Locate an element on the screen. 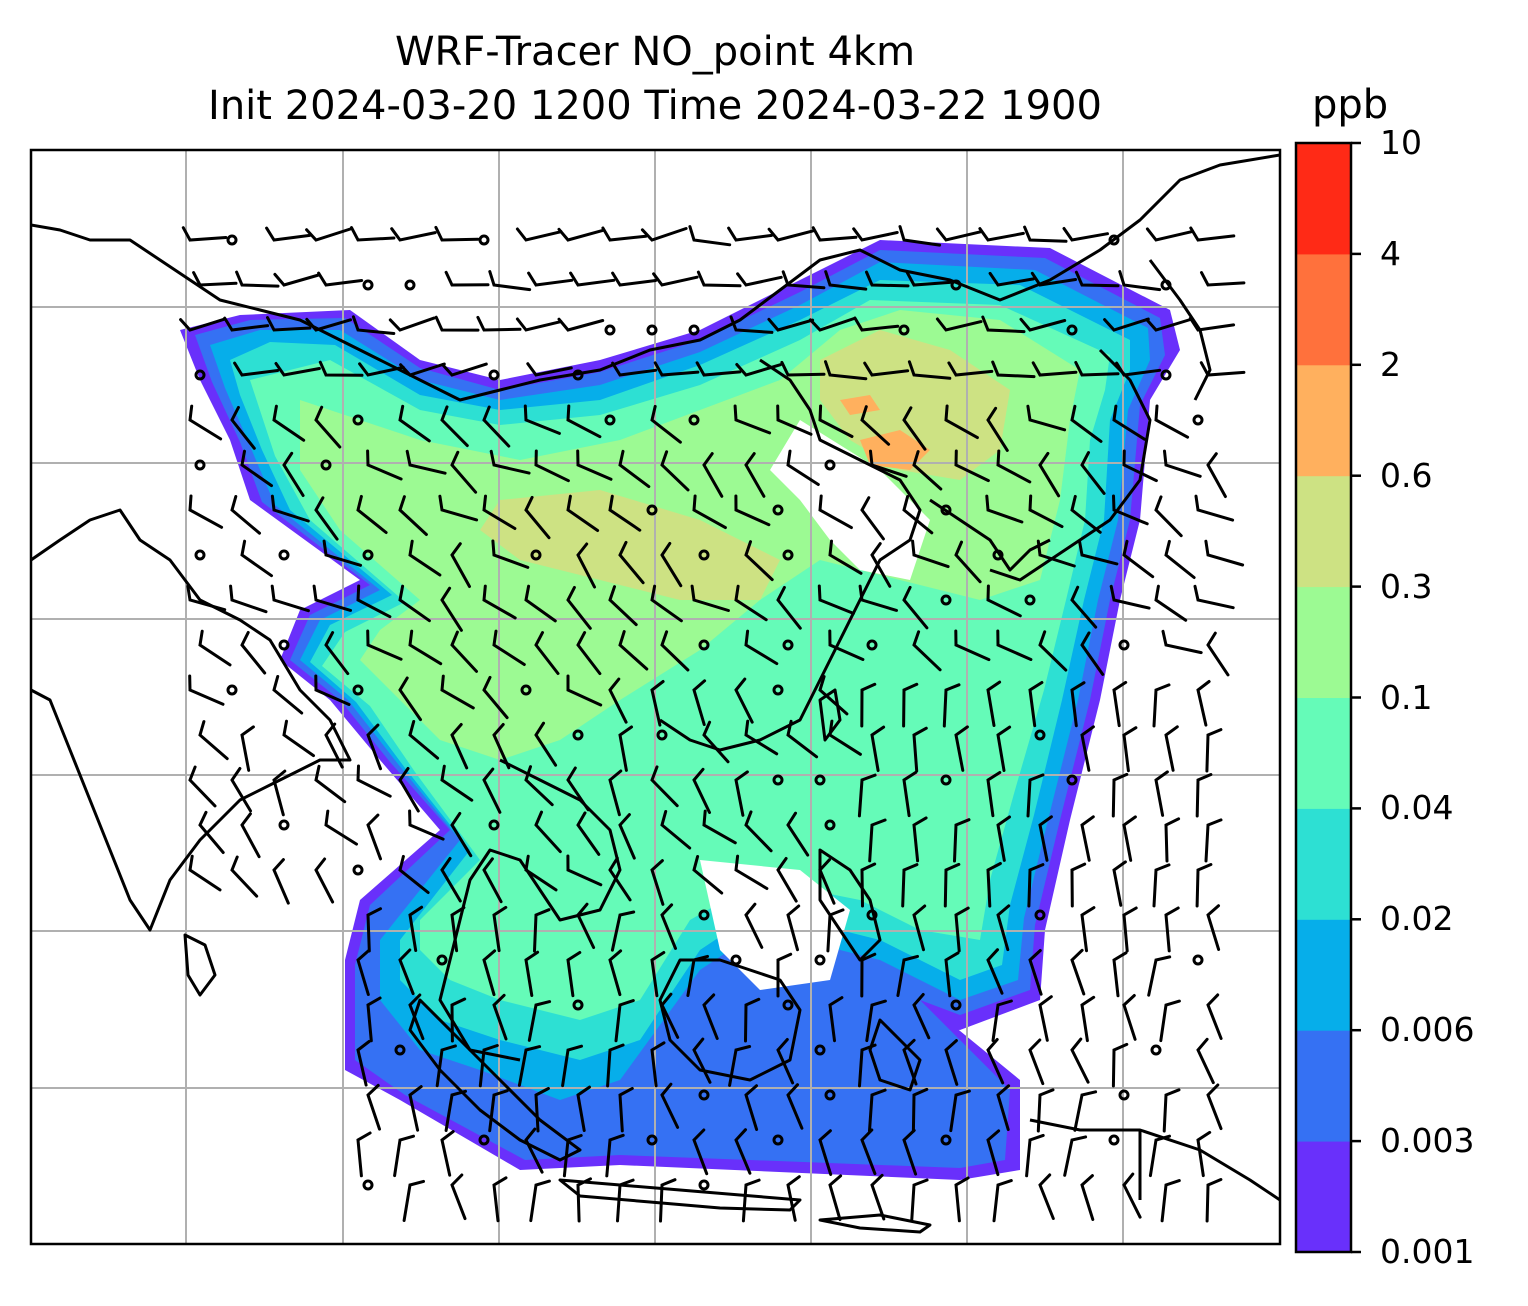 The height and width of the screenshot is (1306, 1528). colorbar-tick-label: 10 is located at coordinates (1401, 142).